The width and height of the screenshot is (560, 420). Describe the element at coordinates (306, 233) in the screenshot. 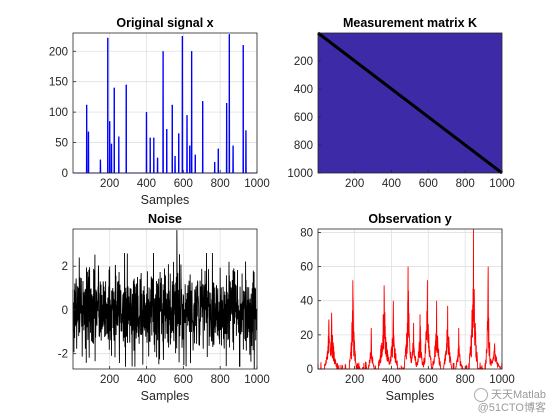

I see `y-tick-label: 80` at that location.